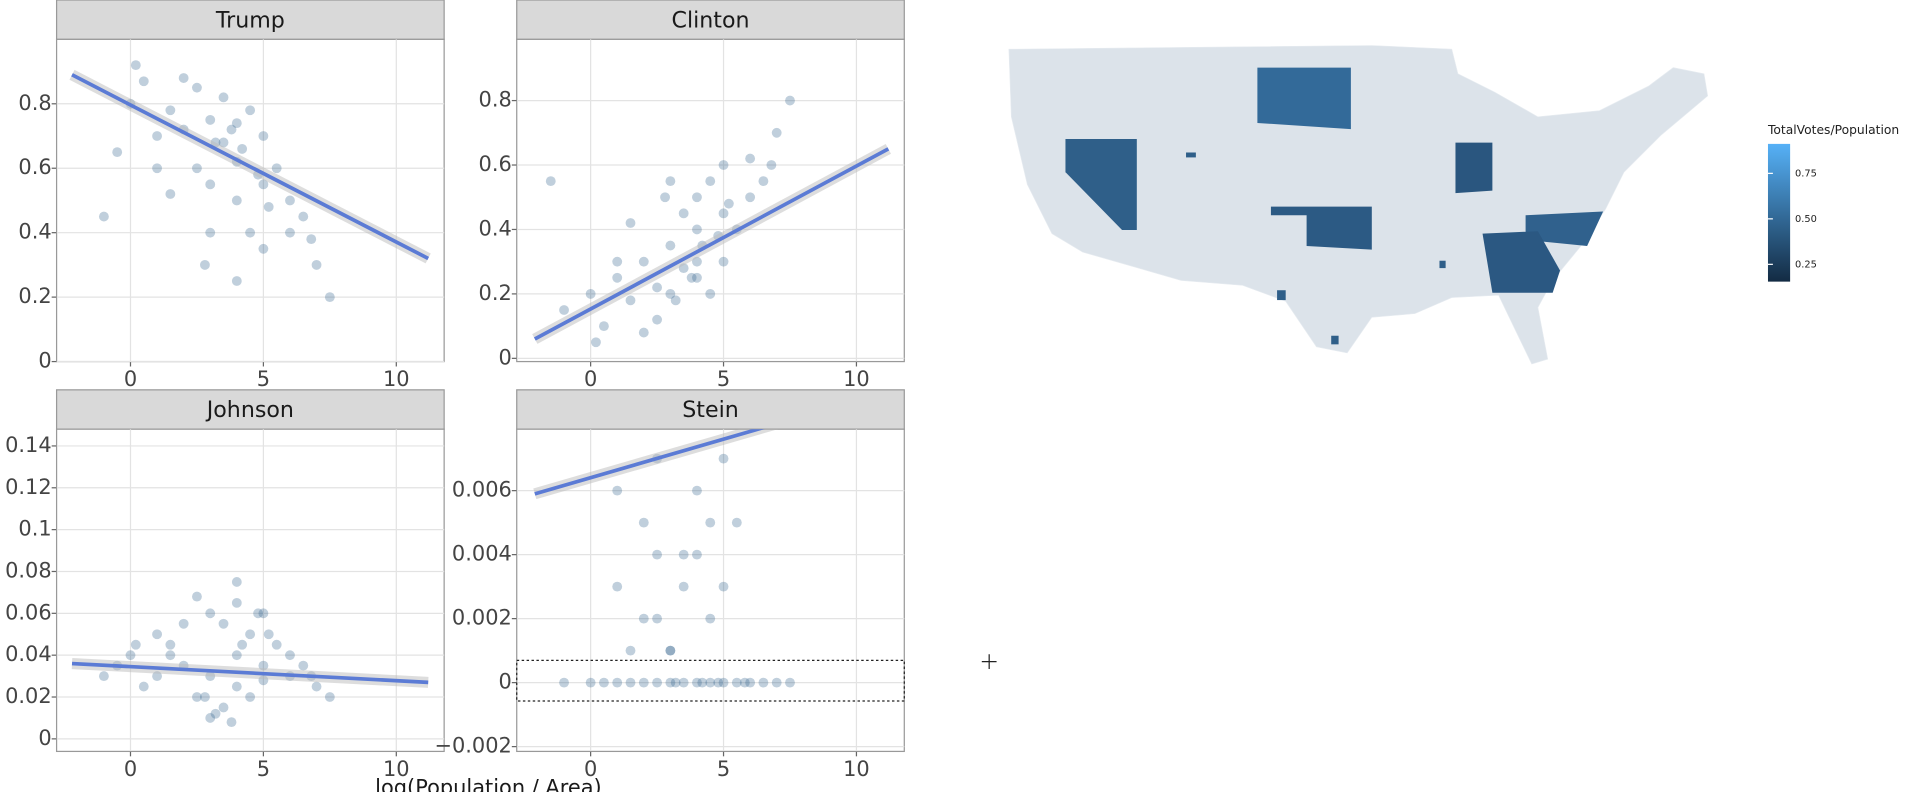 This screenshot has height=792, width=1907. Describe the element at coordinates (710, 410) in the screenshot. I see `facet-title: Stein` at that location.